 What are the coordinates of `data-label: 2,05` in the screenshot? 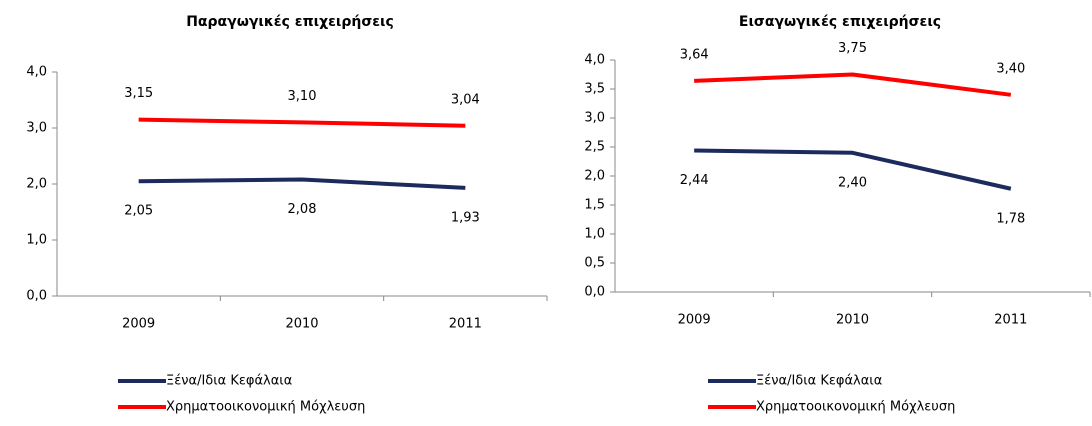 It's located at (138, 211).